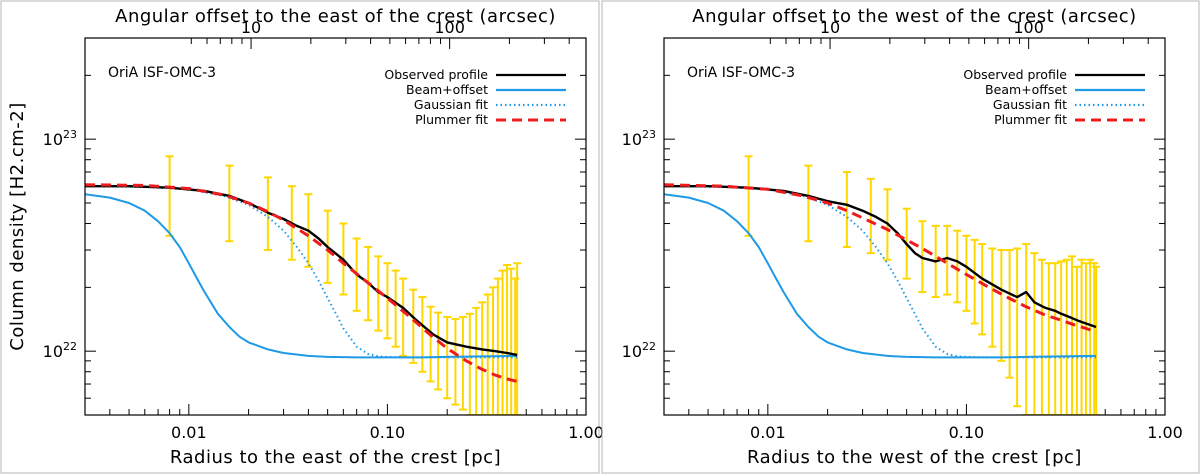 Image resolution: width=1200 pixels, height=476 pixels. Describe the element at coordinates (880, 258) in the screenshot. I see `series-line-plummer-fit` at that location.